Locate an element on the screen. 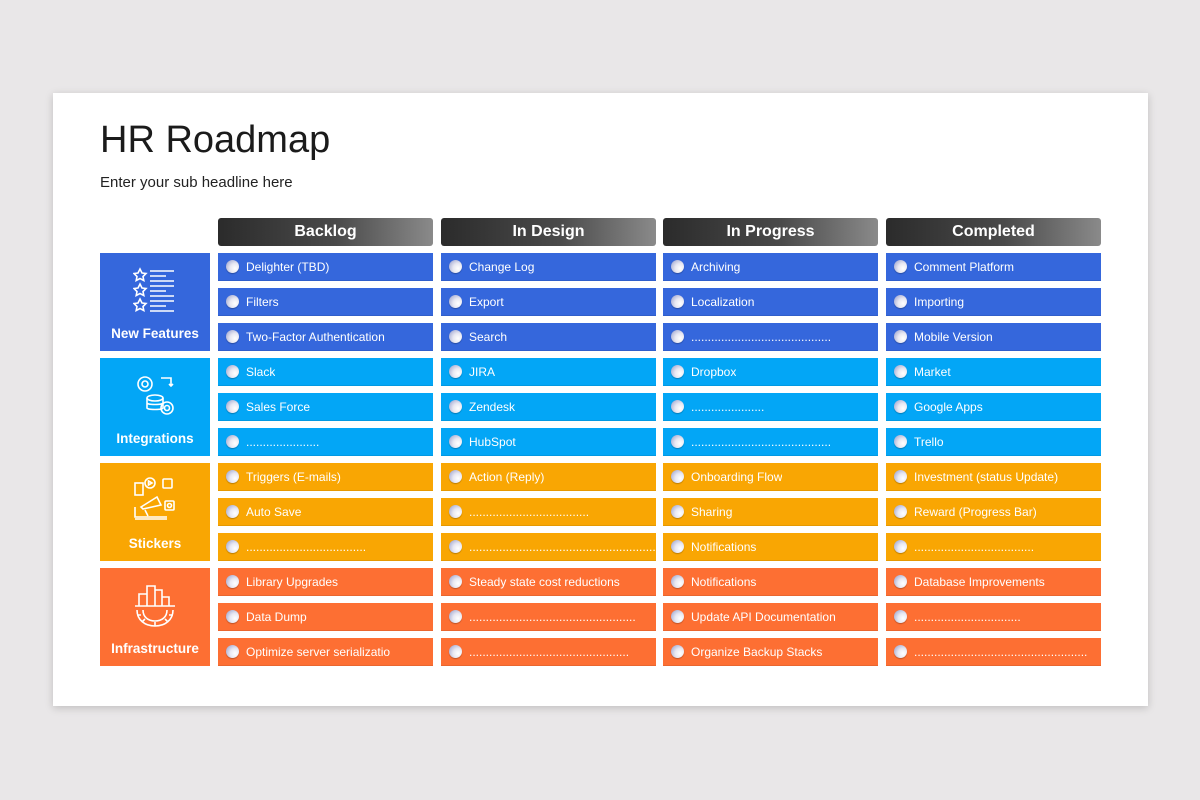 Image resolution: width=1200 pixels, height=800 pixels. star-list-icon is located at coordinates (154, 296).